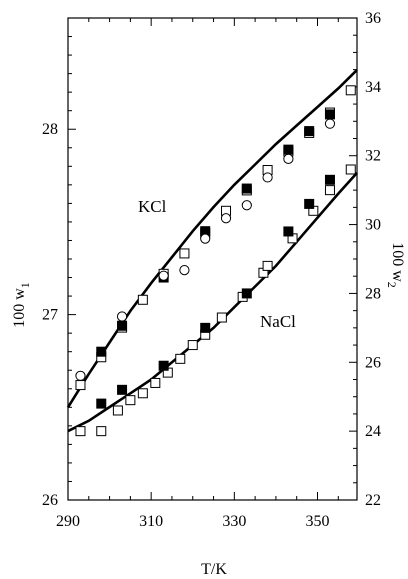 The width and height of the screenshot is (408, 579). What do you see at coordinates (50, 129) in the screenshot?
I see `y-left-tick-label: 28` at bounding box center [50, 129].